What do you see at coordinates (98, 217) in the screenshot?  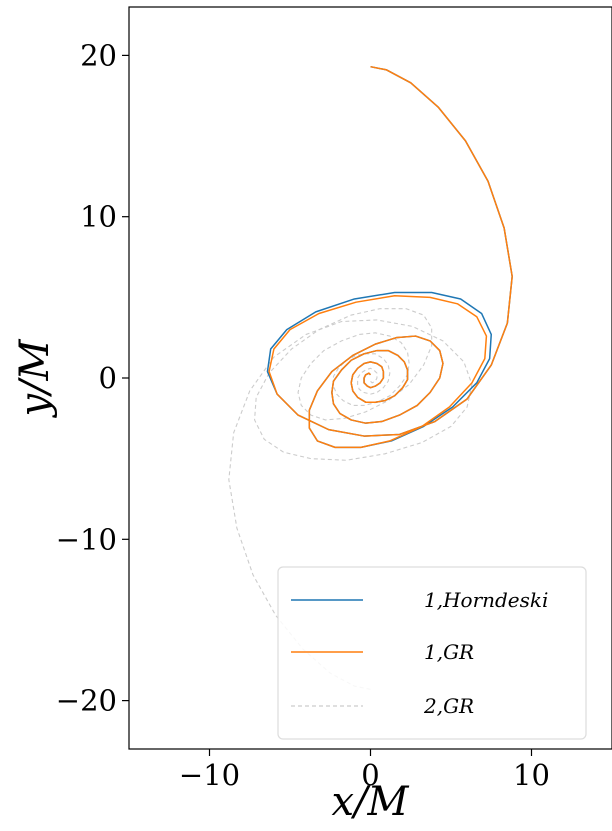 I see `y-tick-label: 10` at bounding box center [98, 217].